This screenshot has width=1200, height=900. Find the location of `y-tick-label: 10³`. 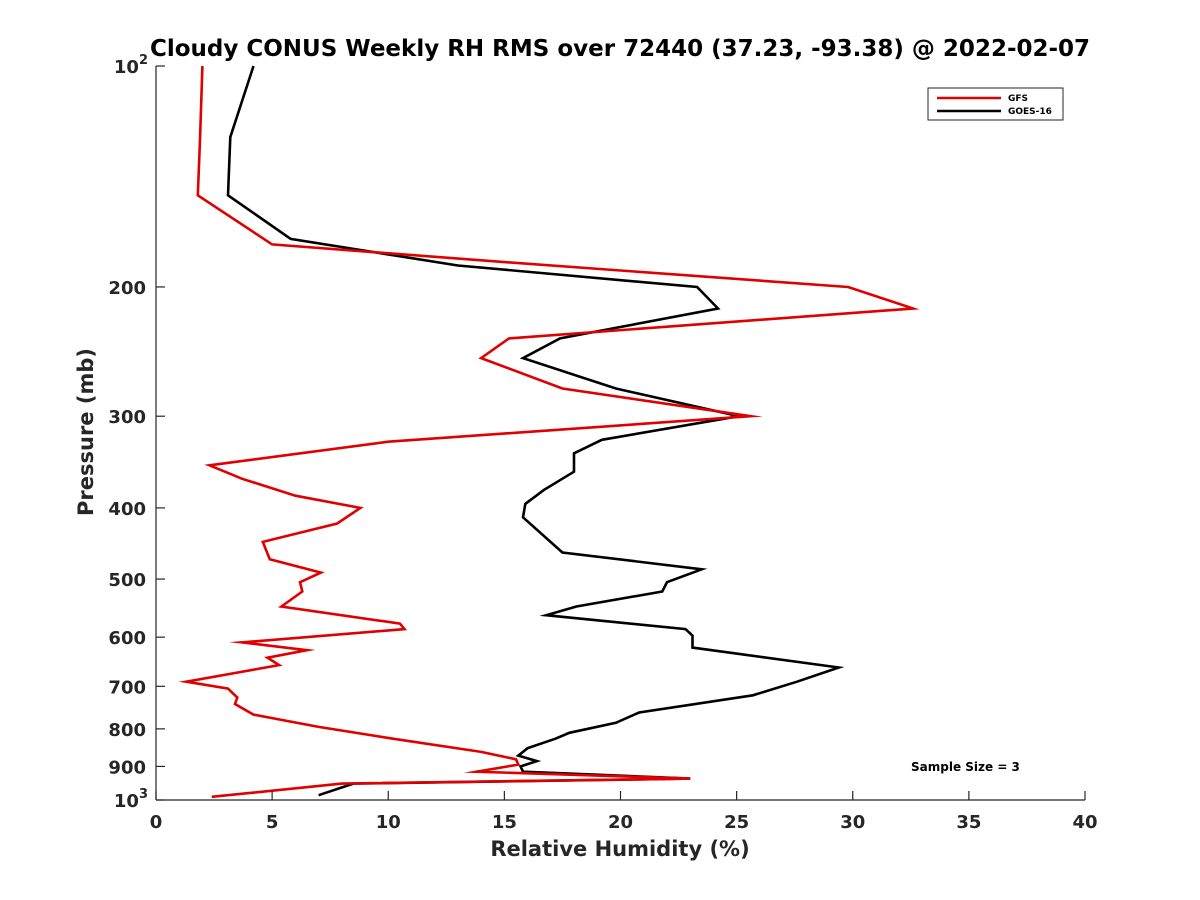

y-tick-label: 10³ is located at coordinates (131, 799).